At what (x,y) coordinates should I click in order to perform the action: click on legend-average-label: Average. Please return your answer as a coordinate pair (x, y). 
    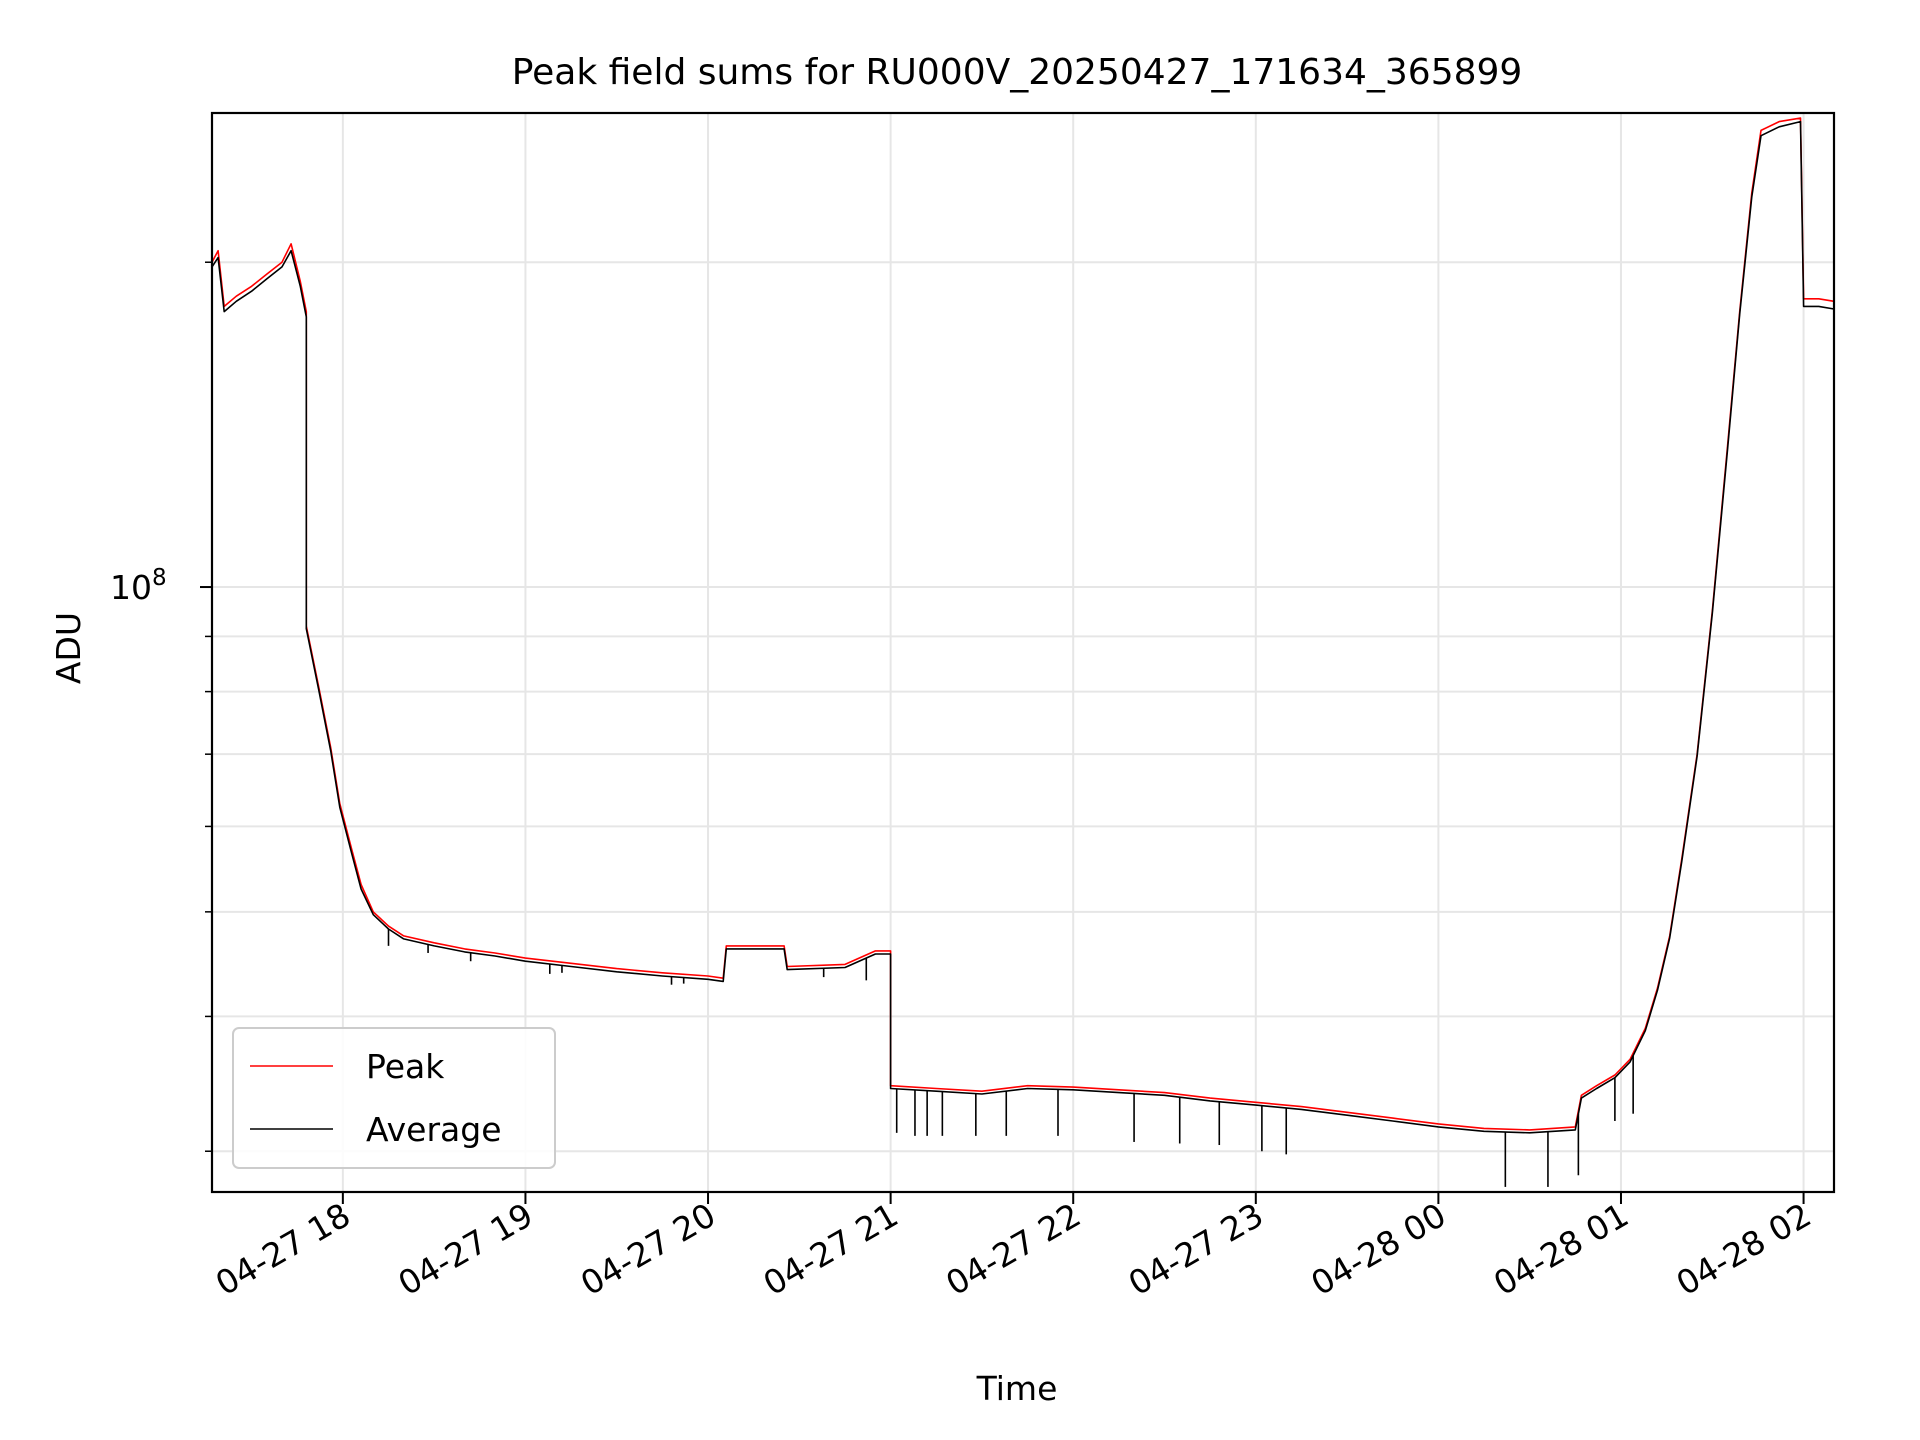
    Looking at the image, I should click on (434, 1129).